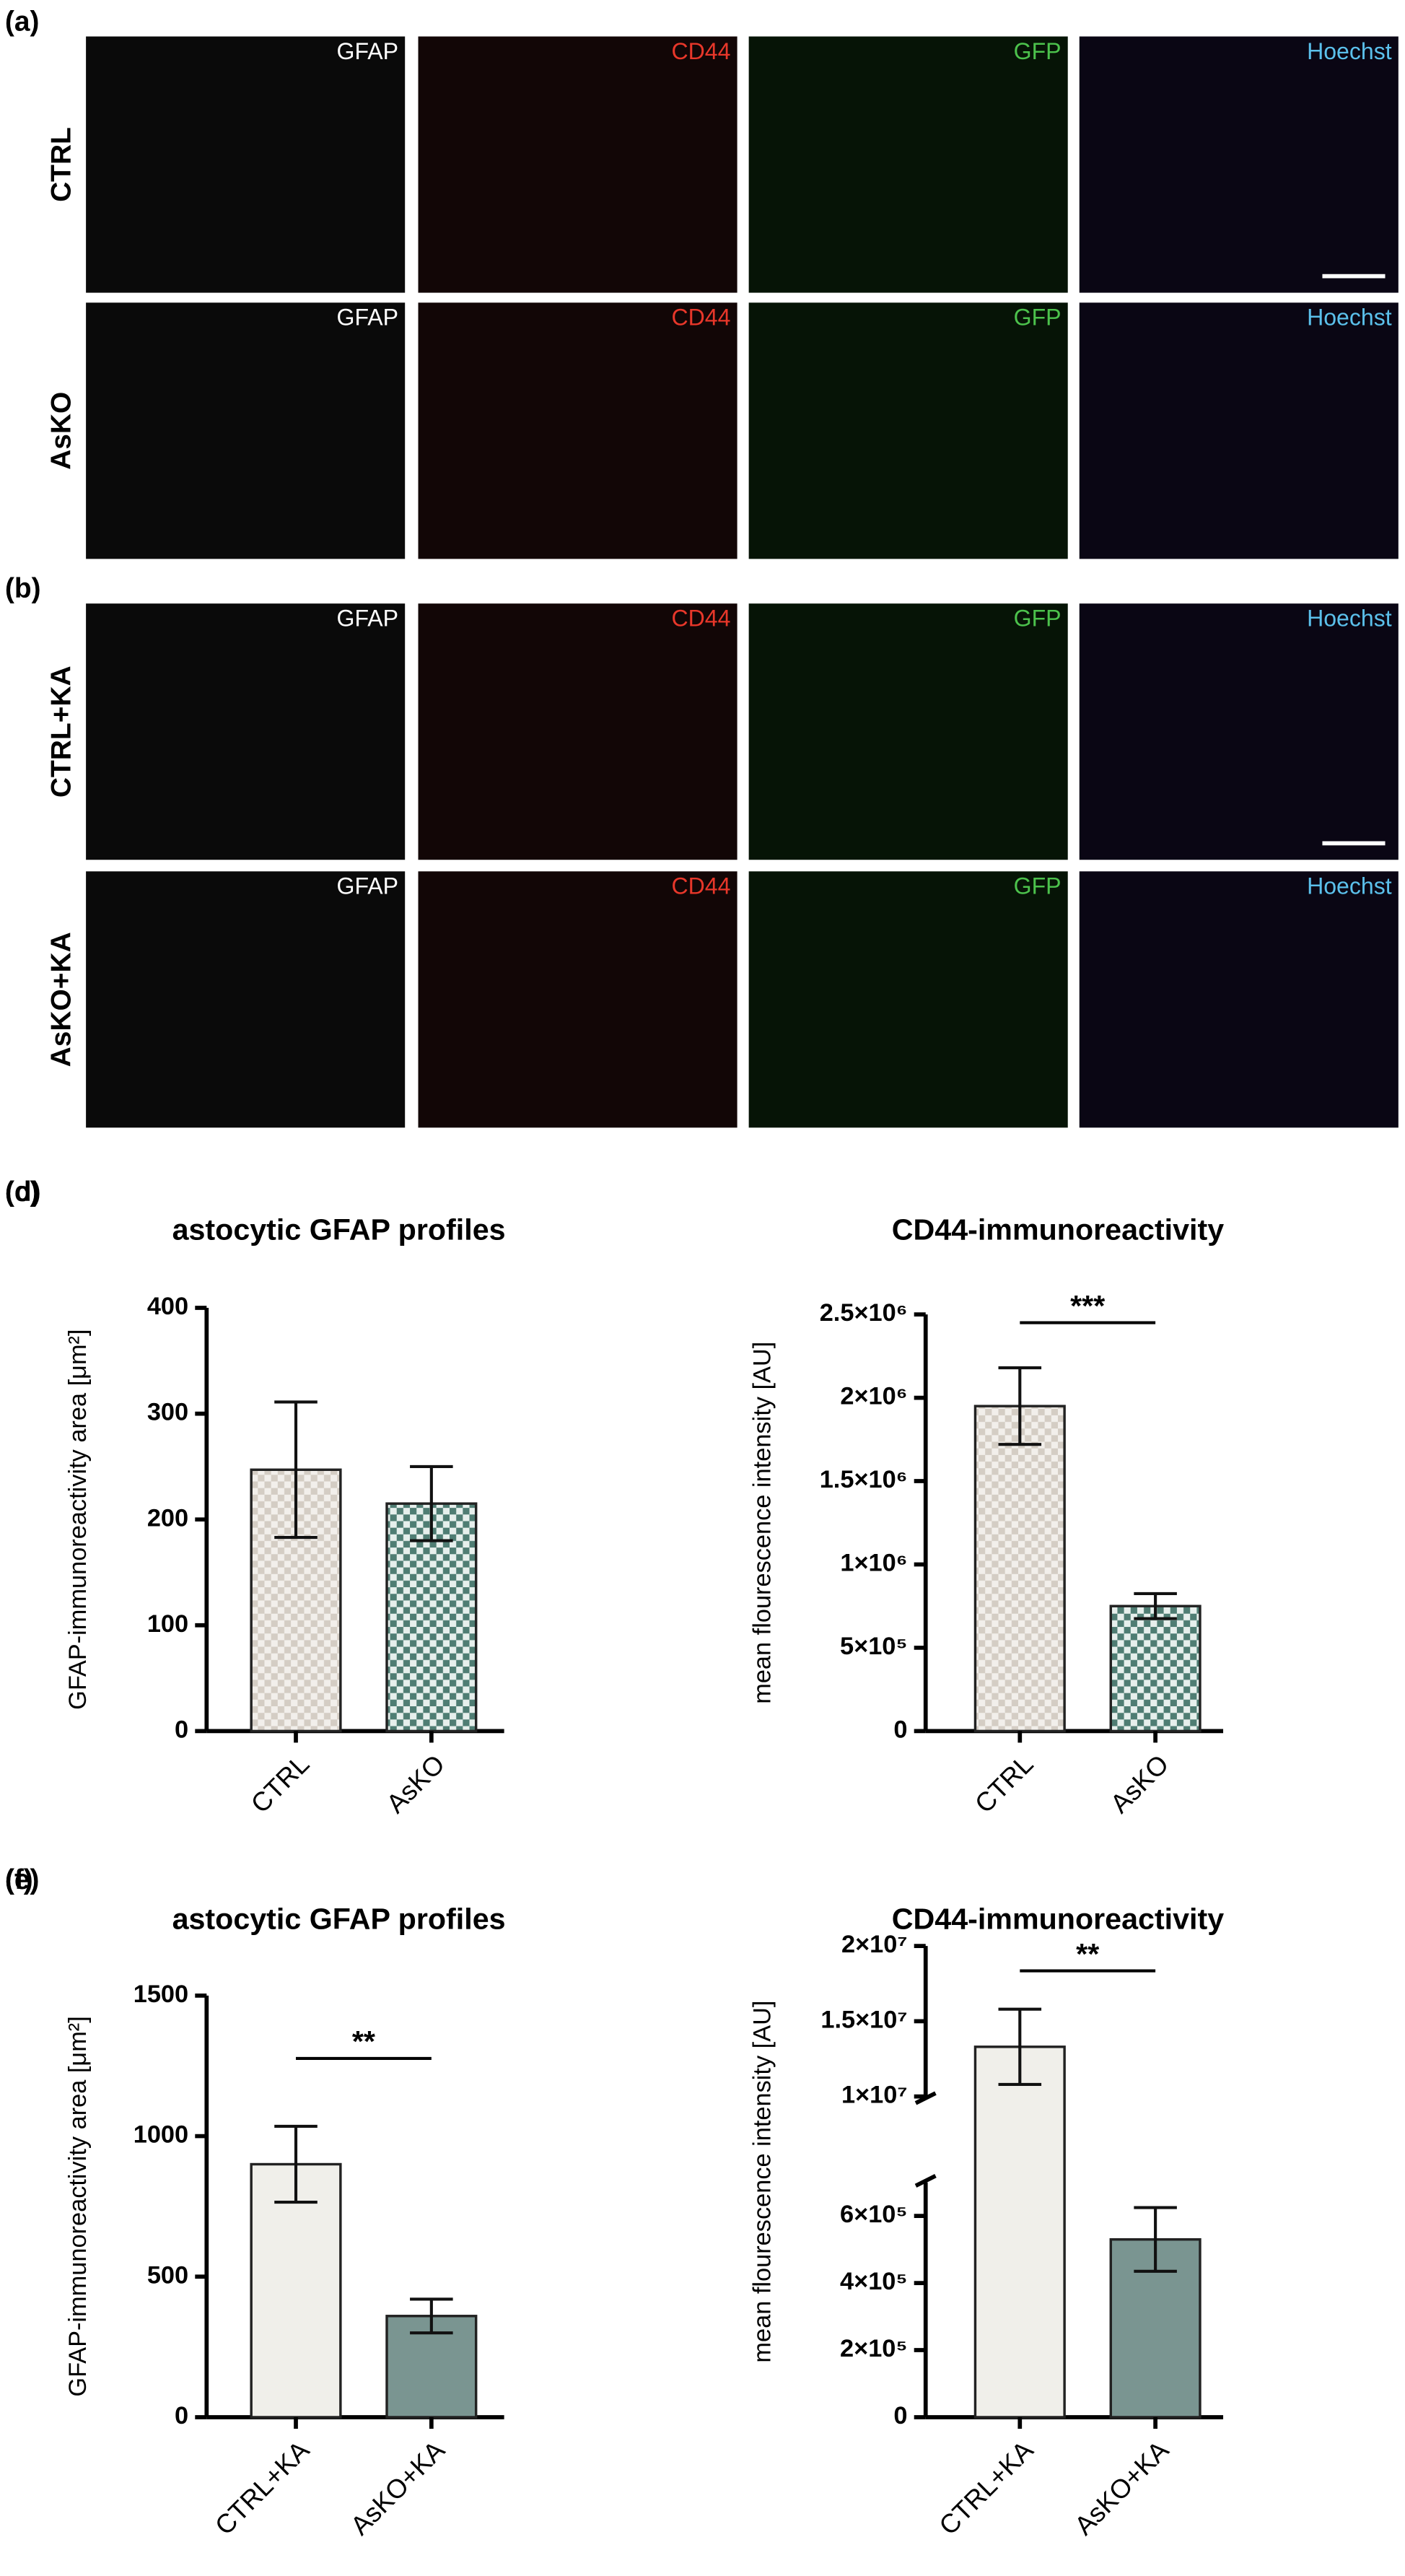 Image resolution: width=1405 pixels, height=2576 pixels. I want to click on row-label: AsKO+KA, so click(60, 999).